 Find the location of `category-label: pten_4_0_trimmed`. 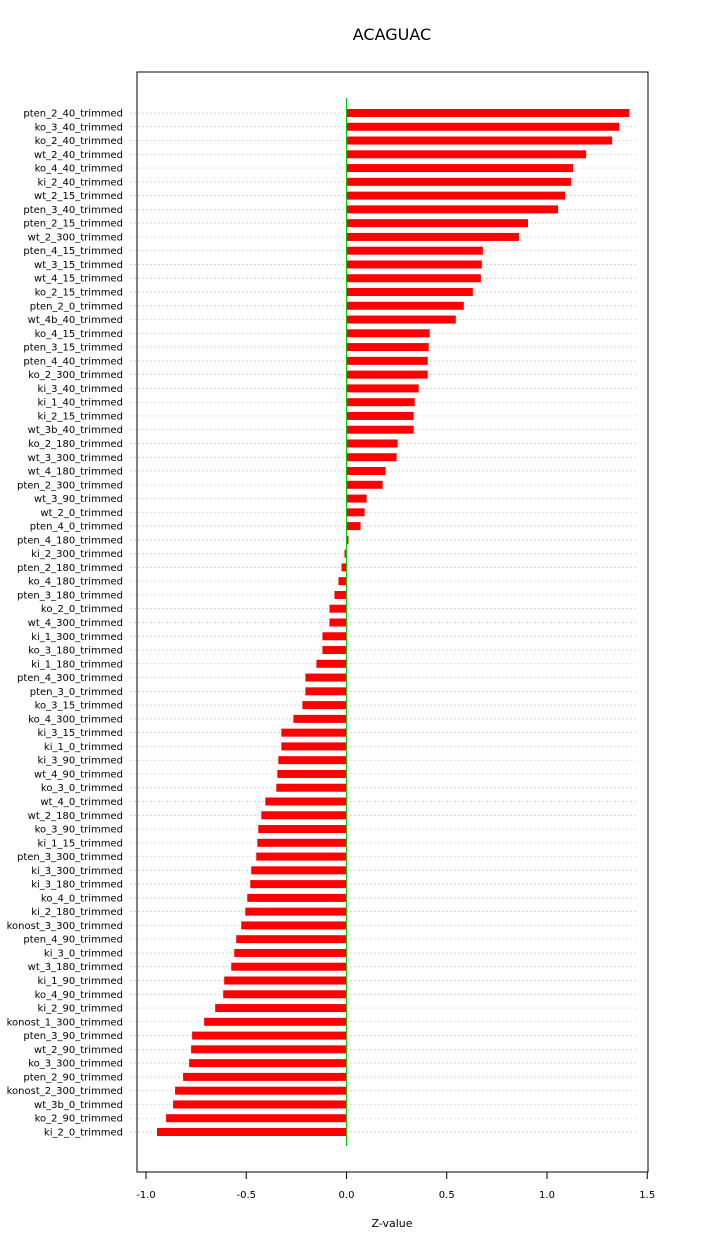

category-label: pten_4_0_trimmed is located at coordinates (76, 527).